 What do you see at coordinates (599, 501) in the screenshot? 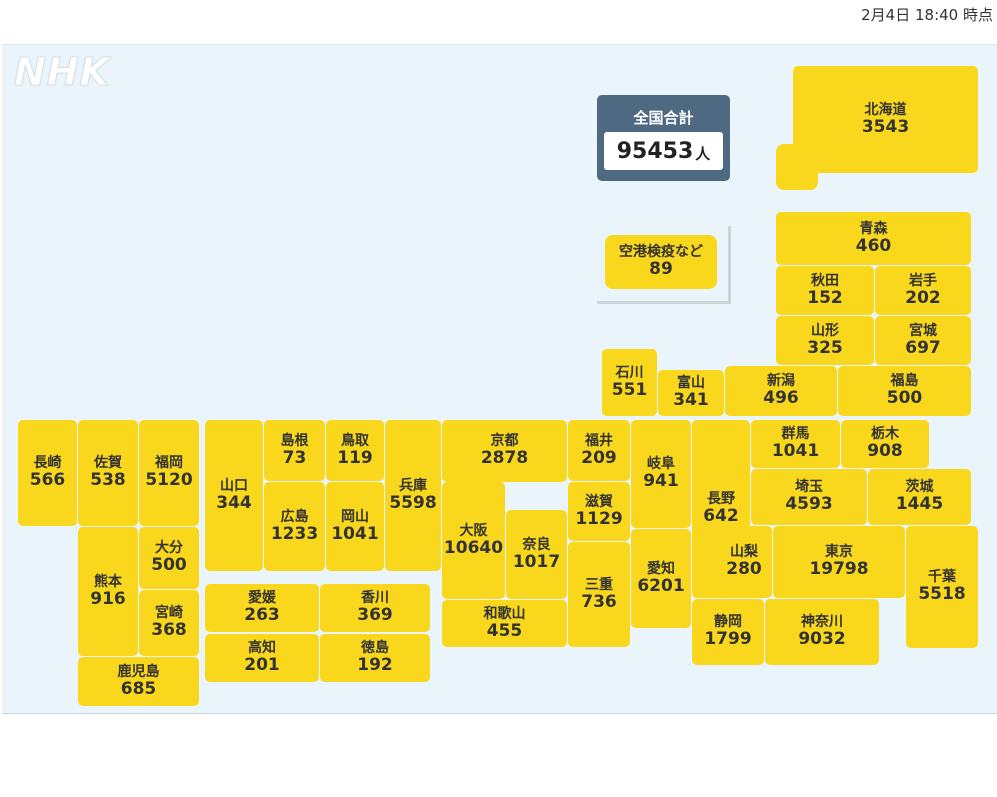
I see `prefecture-name: 滋賀` at bounding box center [599, 501].